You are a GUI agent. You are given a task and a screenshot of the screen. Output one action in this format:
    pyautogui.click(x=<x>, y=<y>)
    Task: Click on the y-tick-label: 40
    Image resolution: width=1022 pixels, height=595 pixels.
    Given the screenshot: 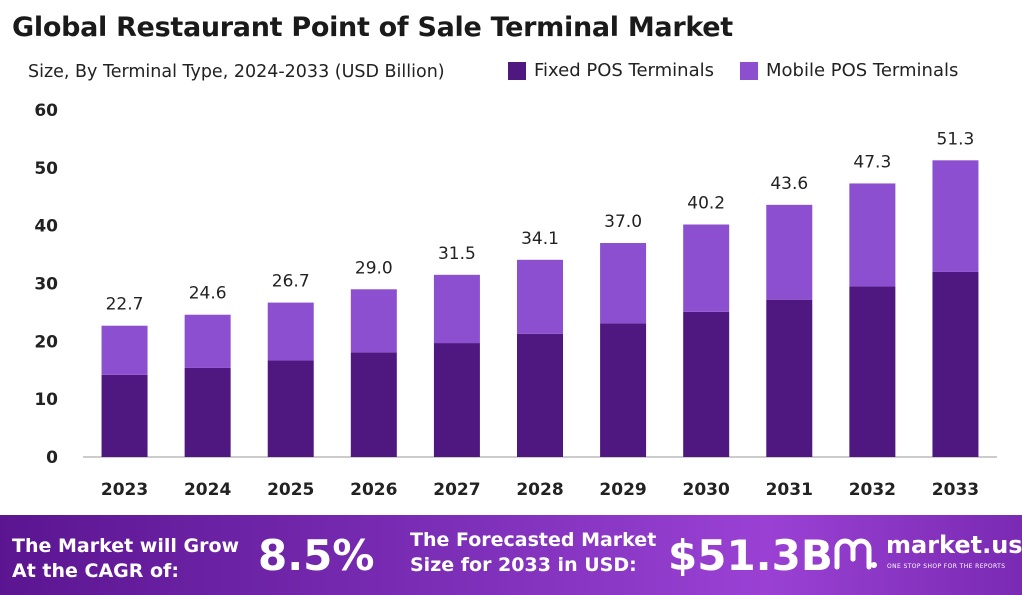 What is the action you would take?
    pyautogui.click(x=46, y=227)
    